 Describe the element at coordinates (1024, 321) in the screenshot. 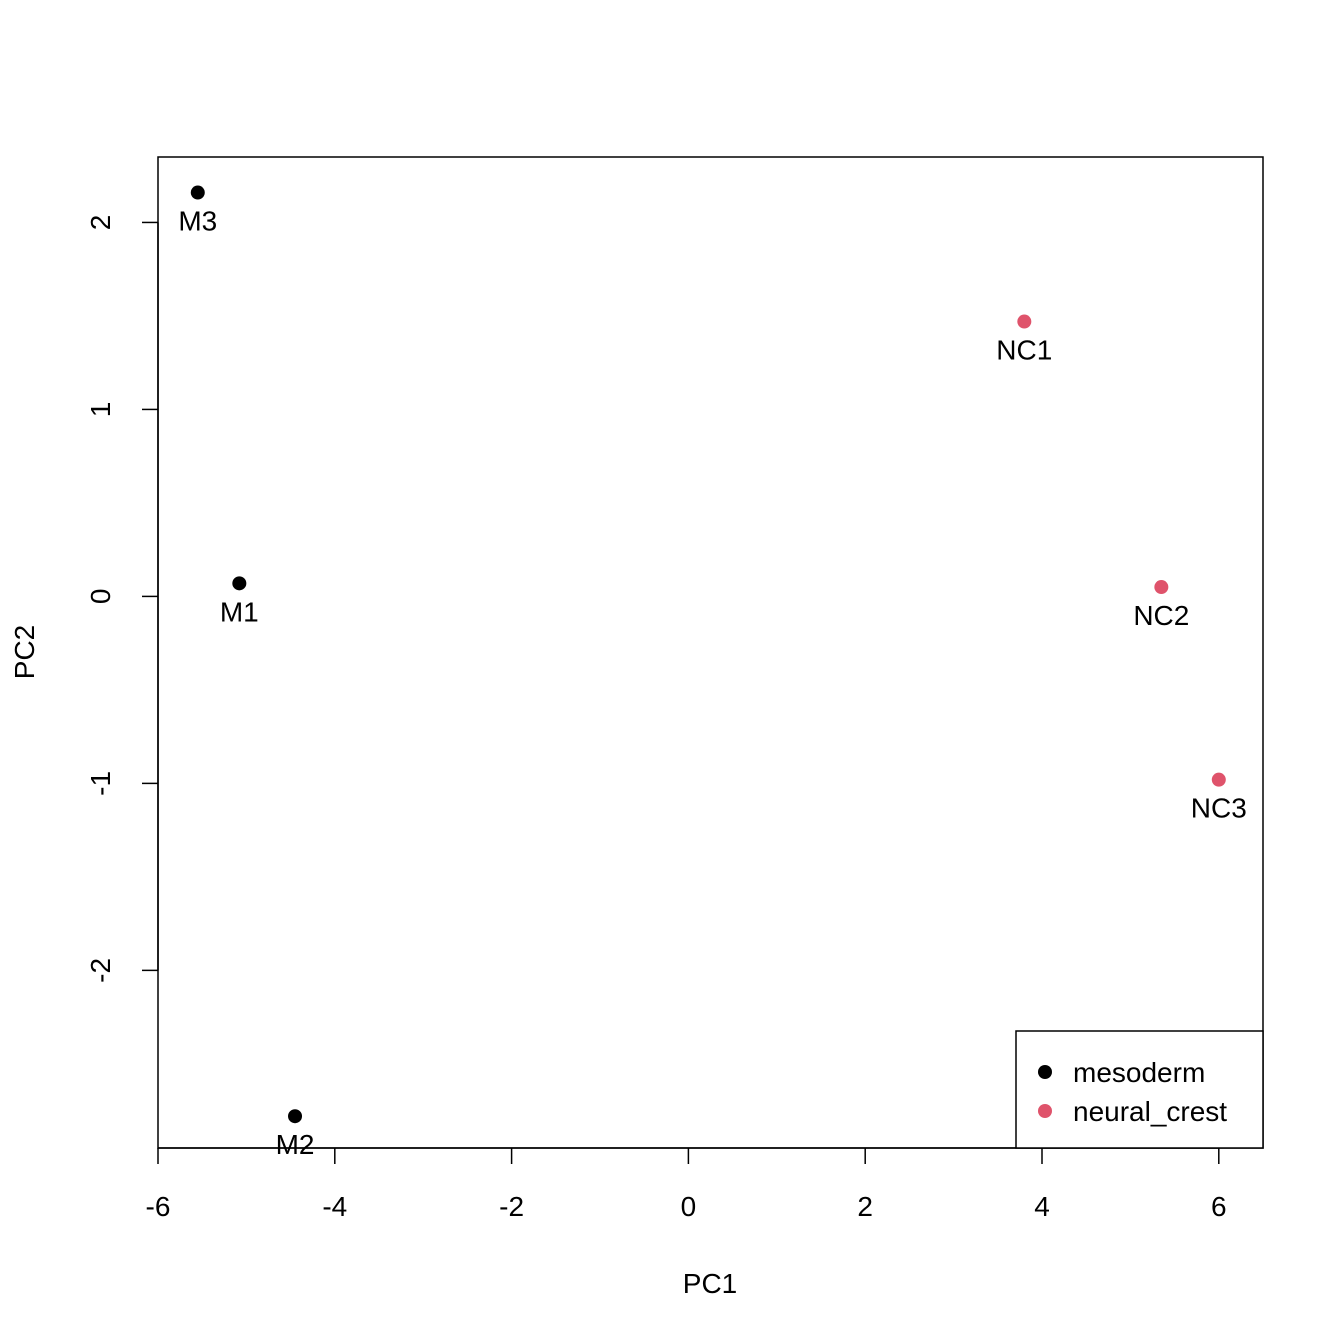

I see `data-point-nc1` at that location.